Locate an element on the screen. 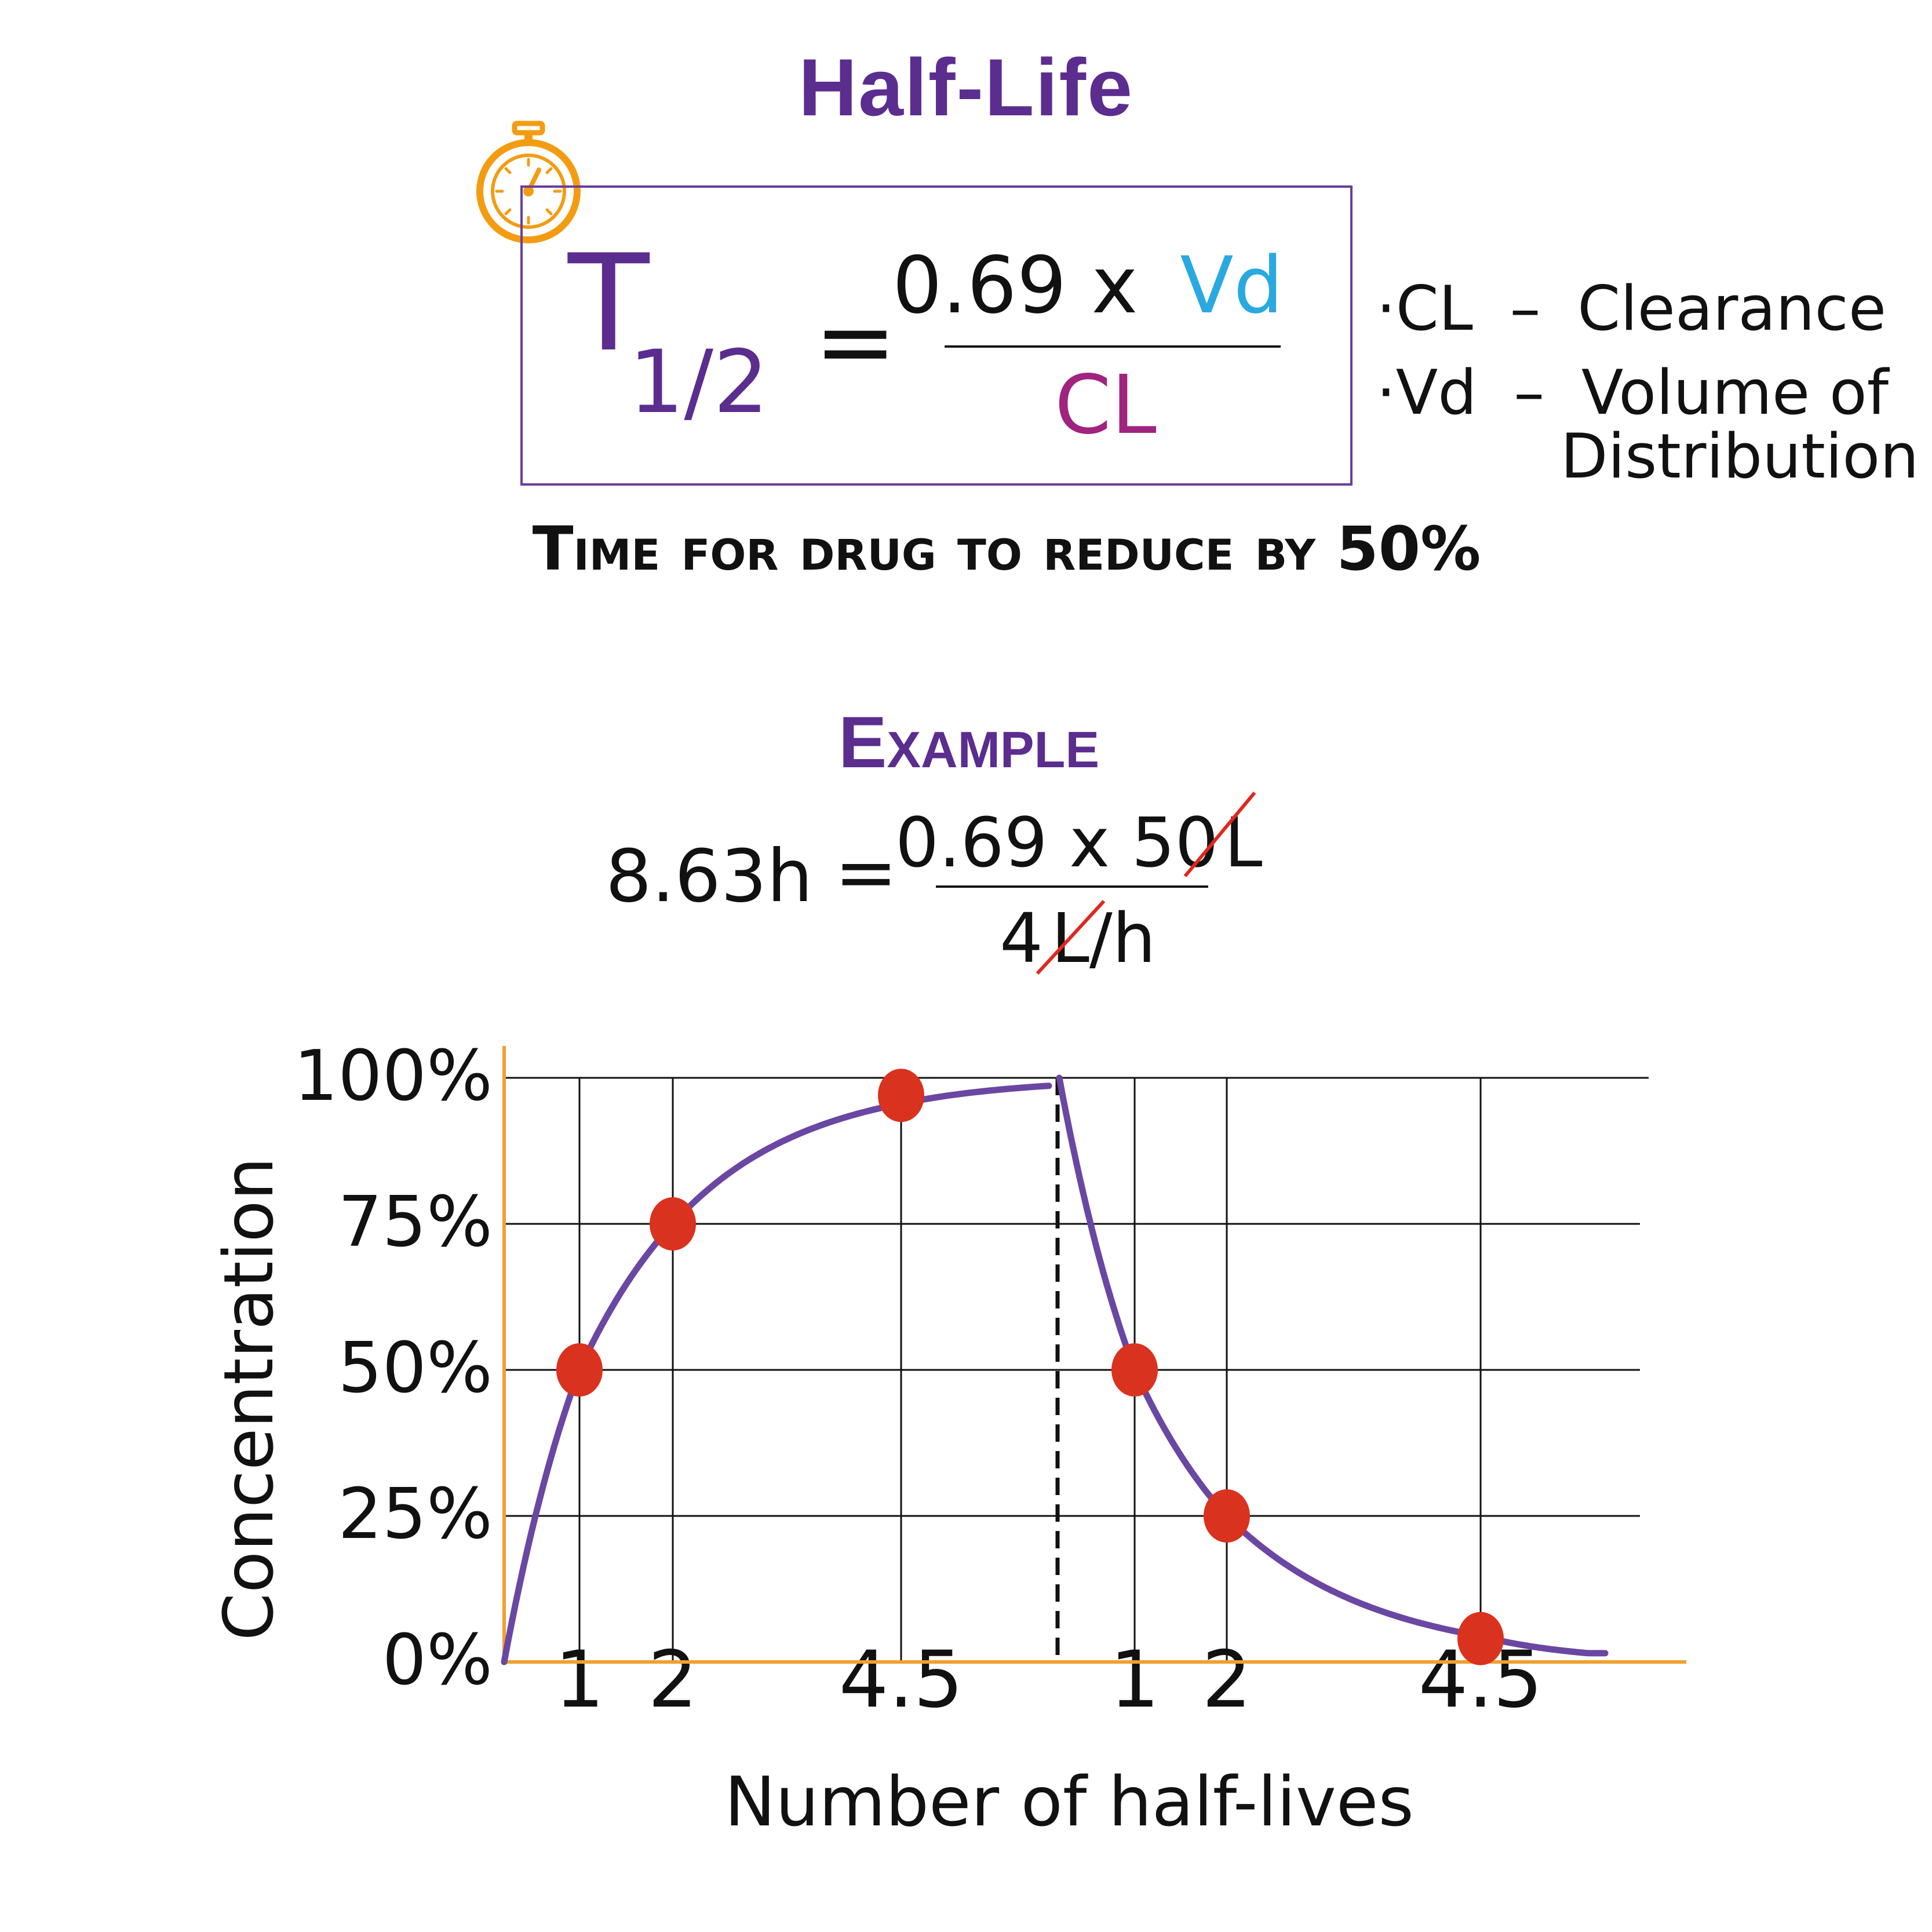  formula-box is located at coordinates (936, 335).